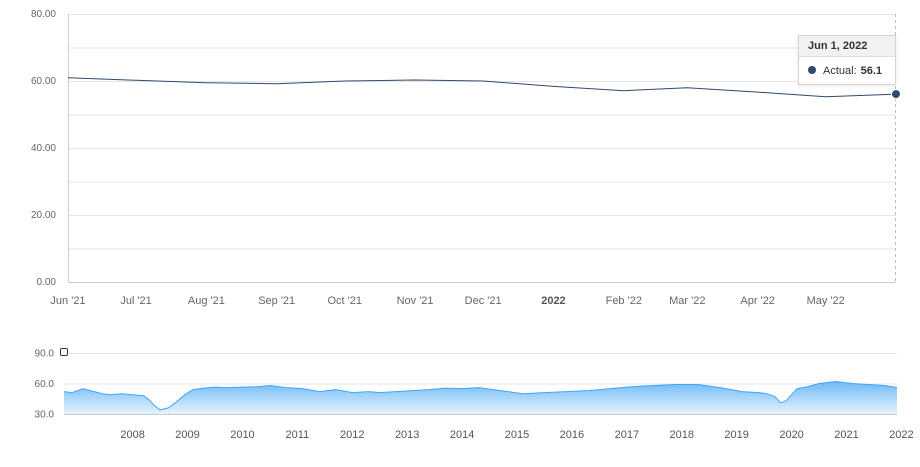 Image resolution: width=920 pixels, height=467 pixels. Describe the element at coordinates (682, 435) in the screenshot. I see `nav-x-tick-label: 2018` at that location.